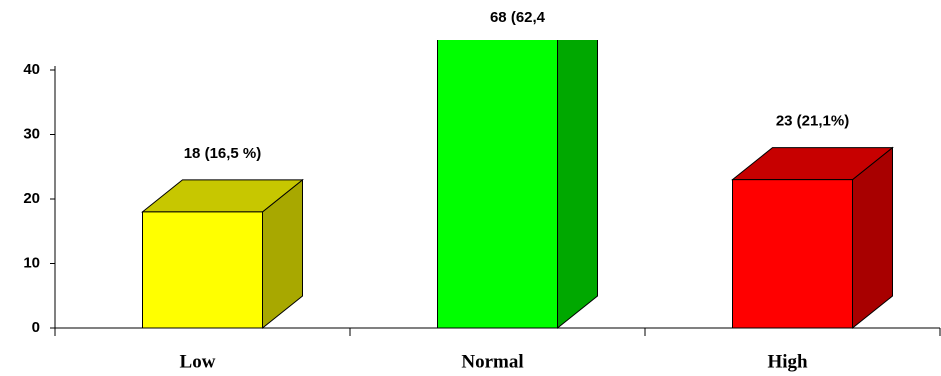 The width and height of the screenshot is (941, 376). Describe the element at coordinates (31, 198) in the screenshot. I see `y-tick-label: 20` at that location.